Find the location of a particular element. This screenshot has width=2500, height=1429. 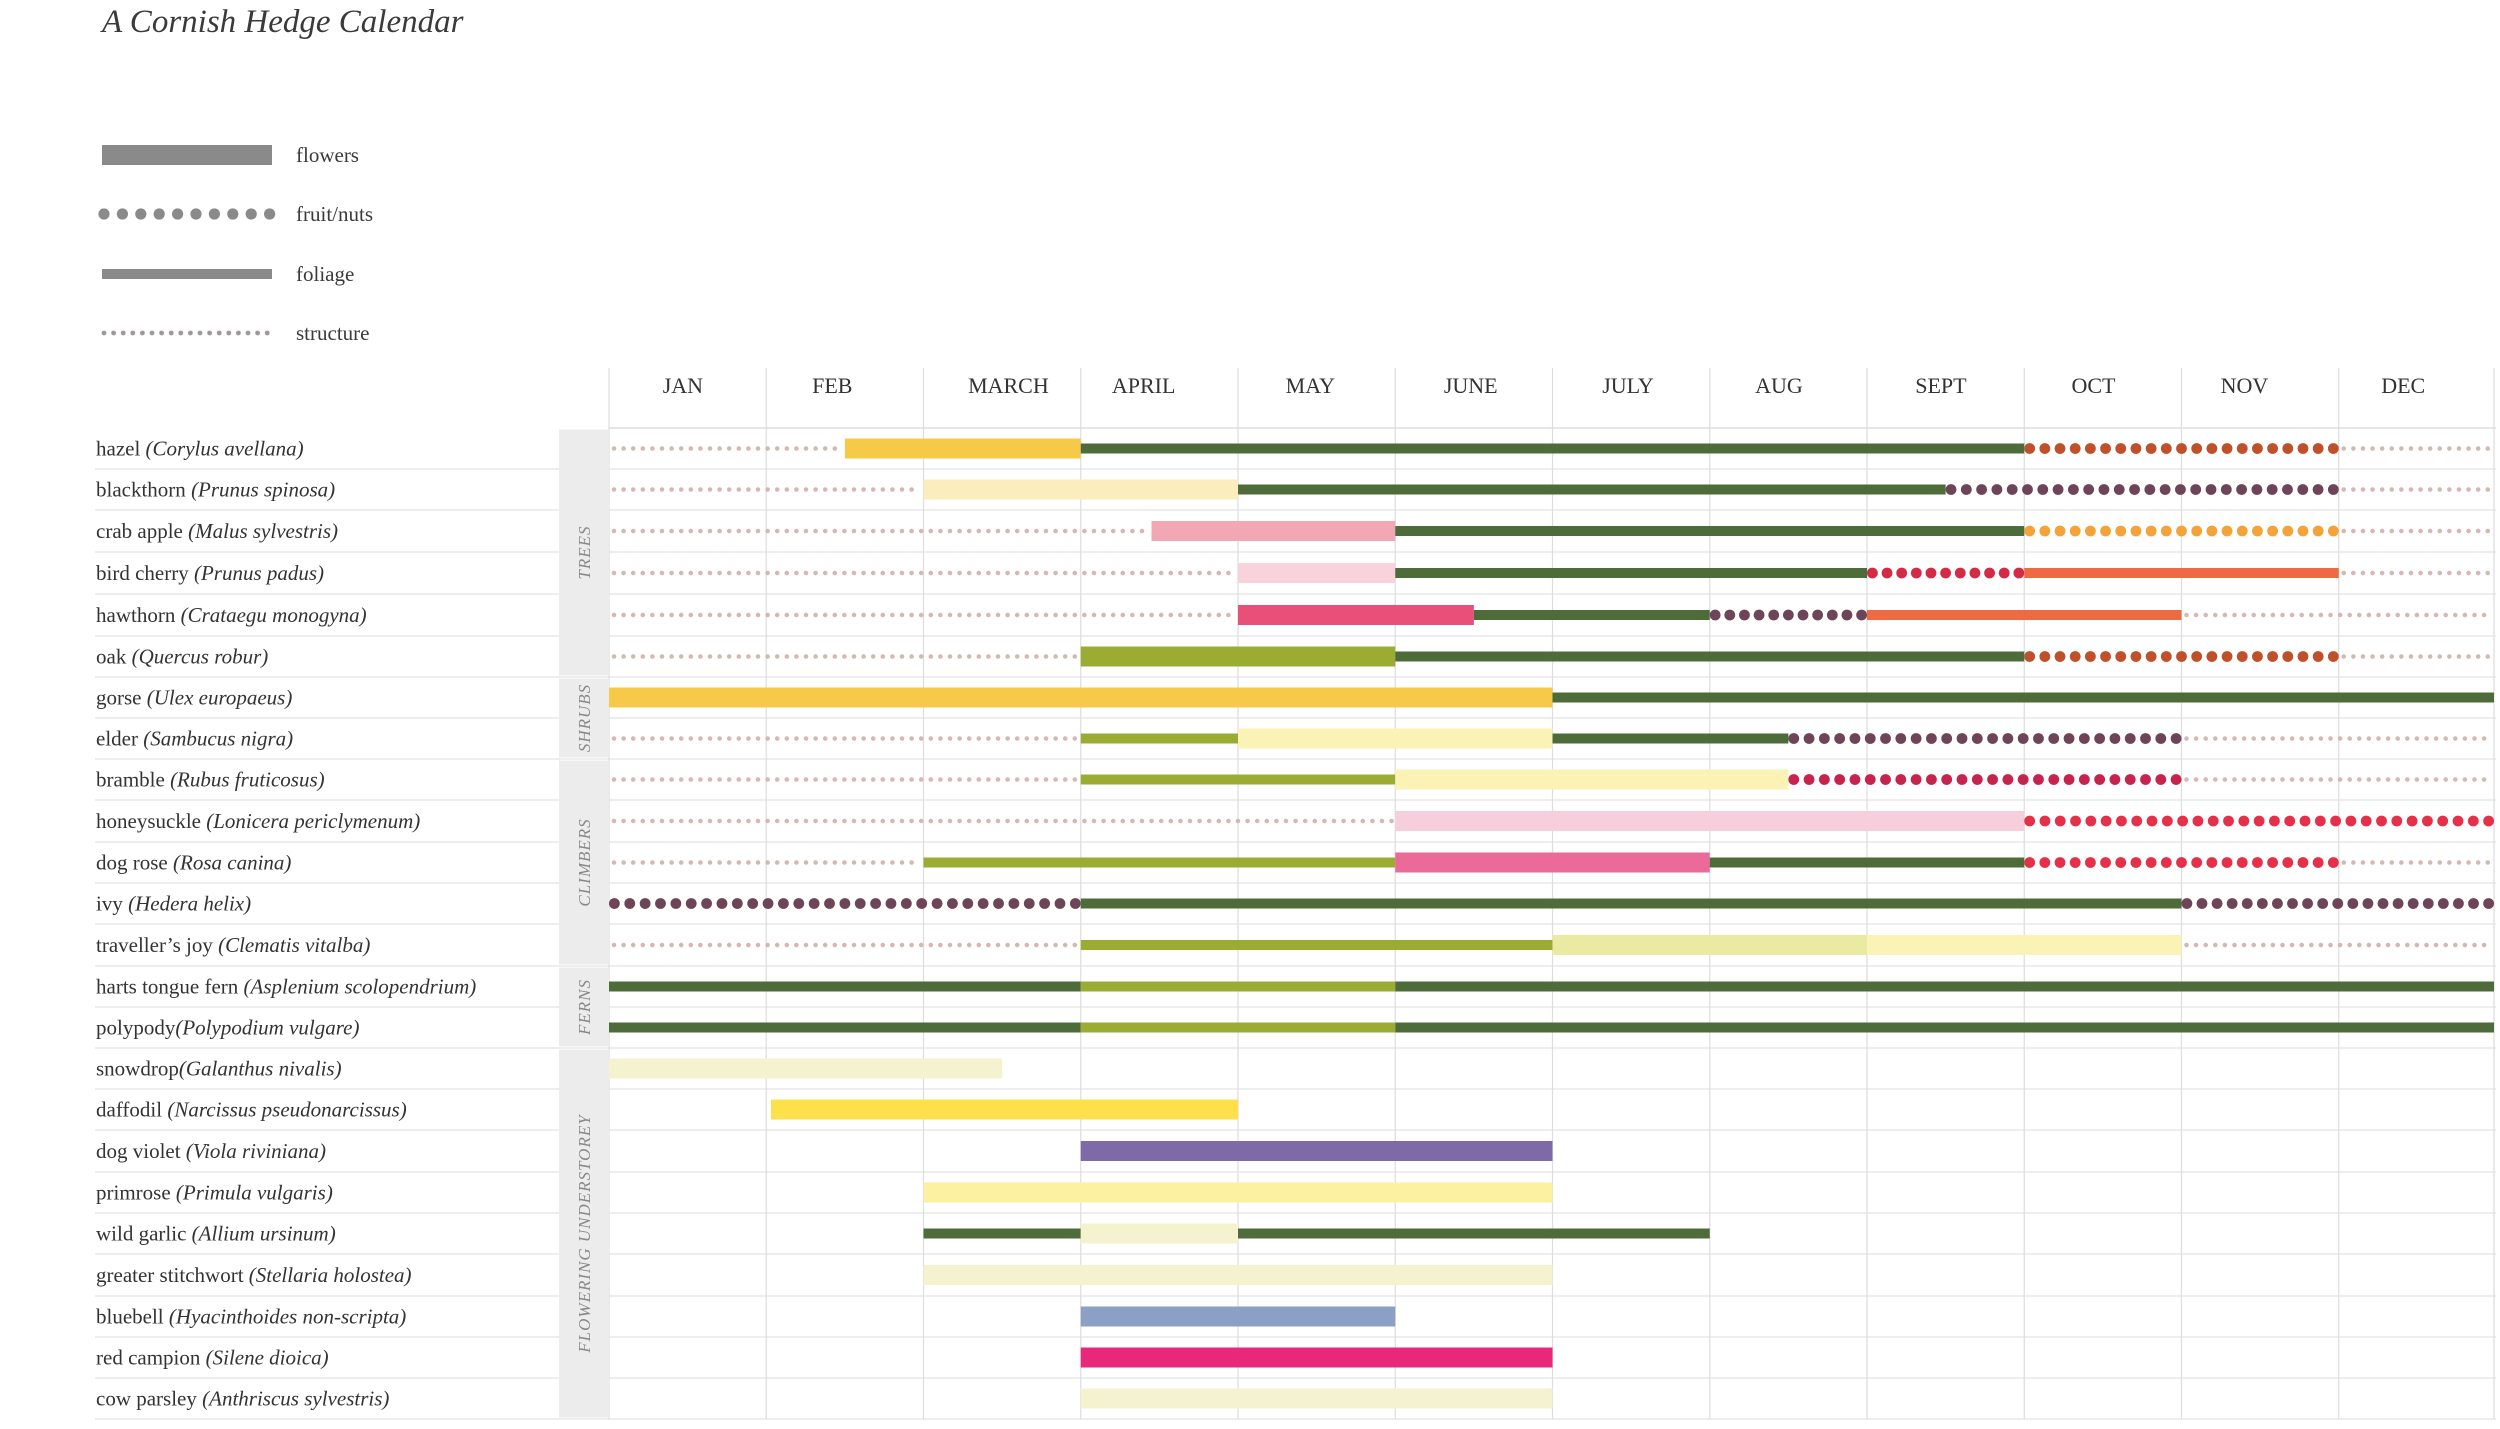

plant-latin-name: (Narcissus pseudonarcissus) is located at coordinates (286, 1110).